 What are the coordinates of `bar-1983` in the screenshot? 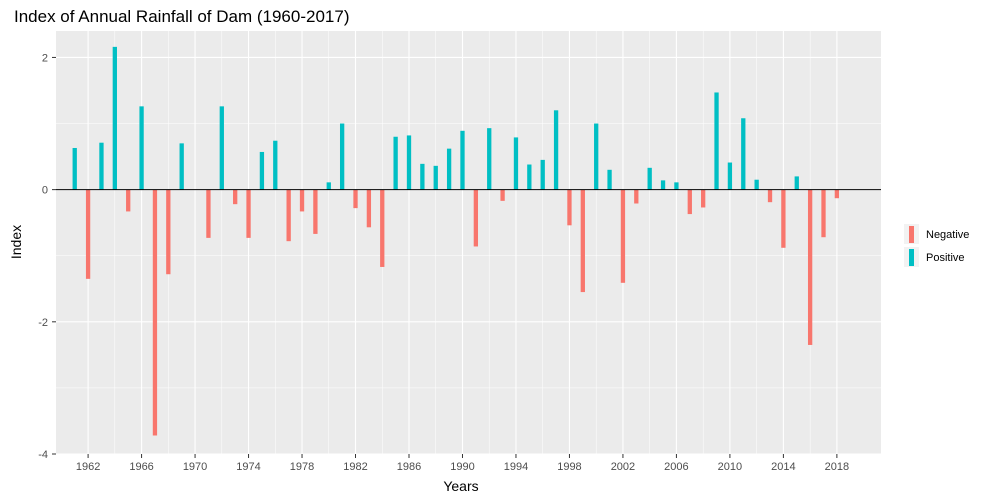 It's located at (369, 208).